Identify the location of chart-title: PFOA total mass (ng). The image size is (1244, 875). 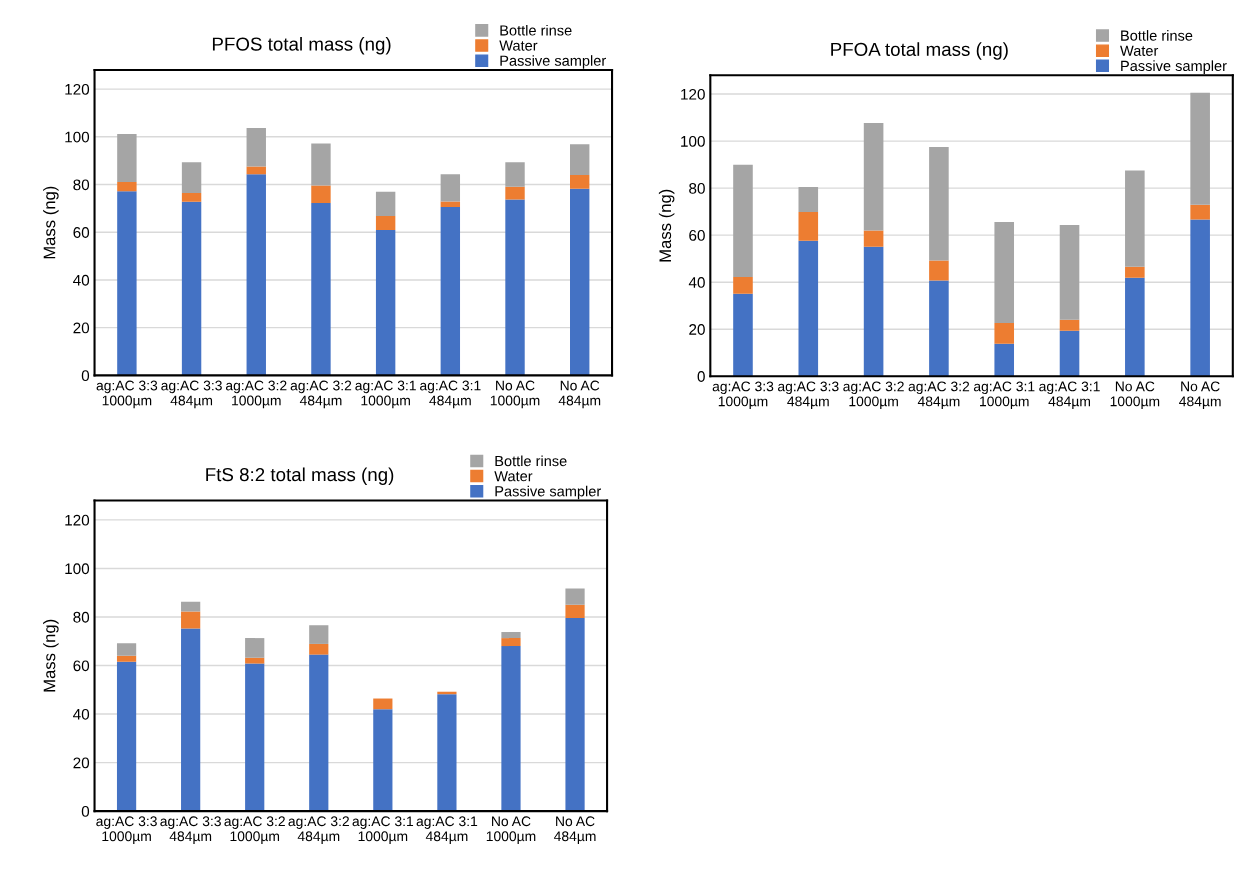
(919, 51).